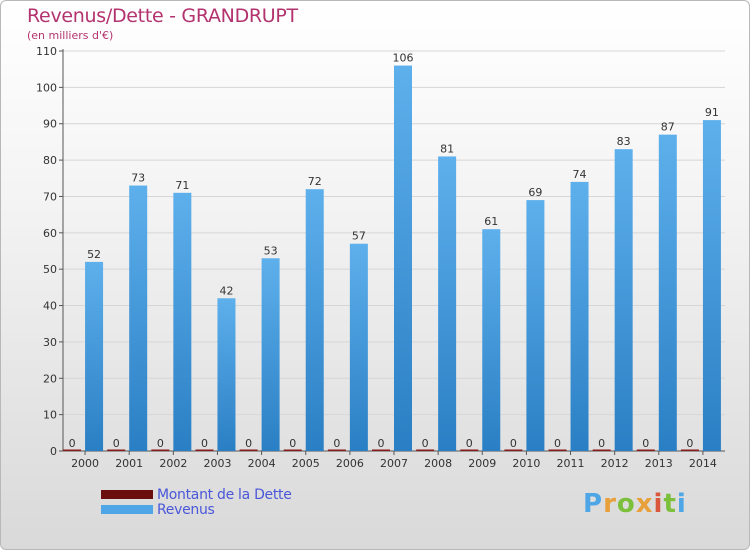 This screenshot has height=550, width=750. Describe the element at coordinates (46, 87) in the screenshot. I see `y-tick-label: 100` at that location.